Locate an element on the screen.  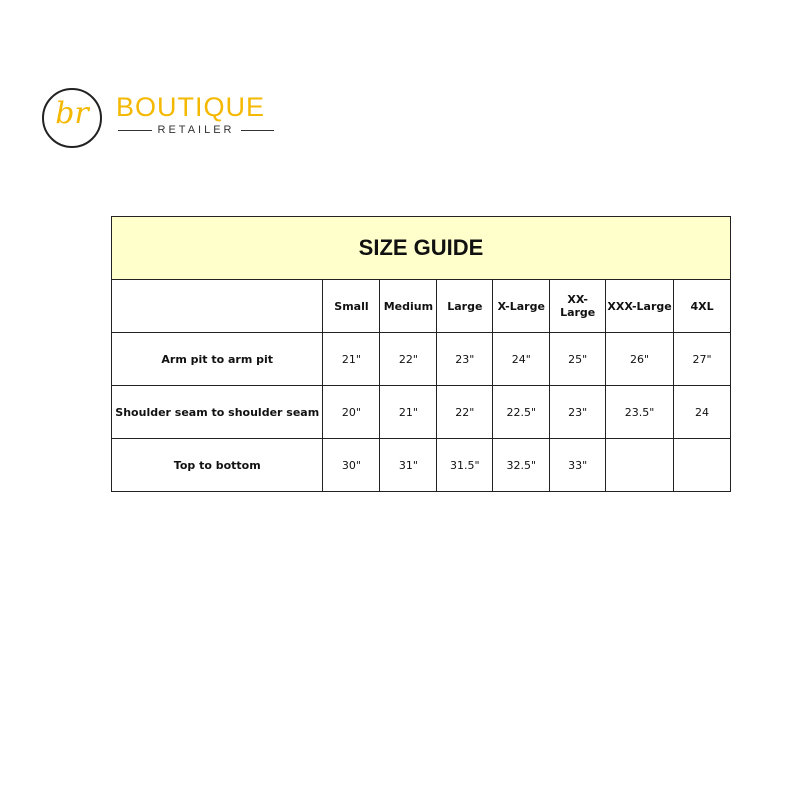
measurement-cell: 30" is located at coordinates (351, 465).